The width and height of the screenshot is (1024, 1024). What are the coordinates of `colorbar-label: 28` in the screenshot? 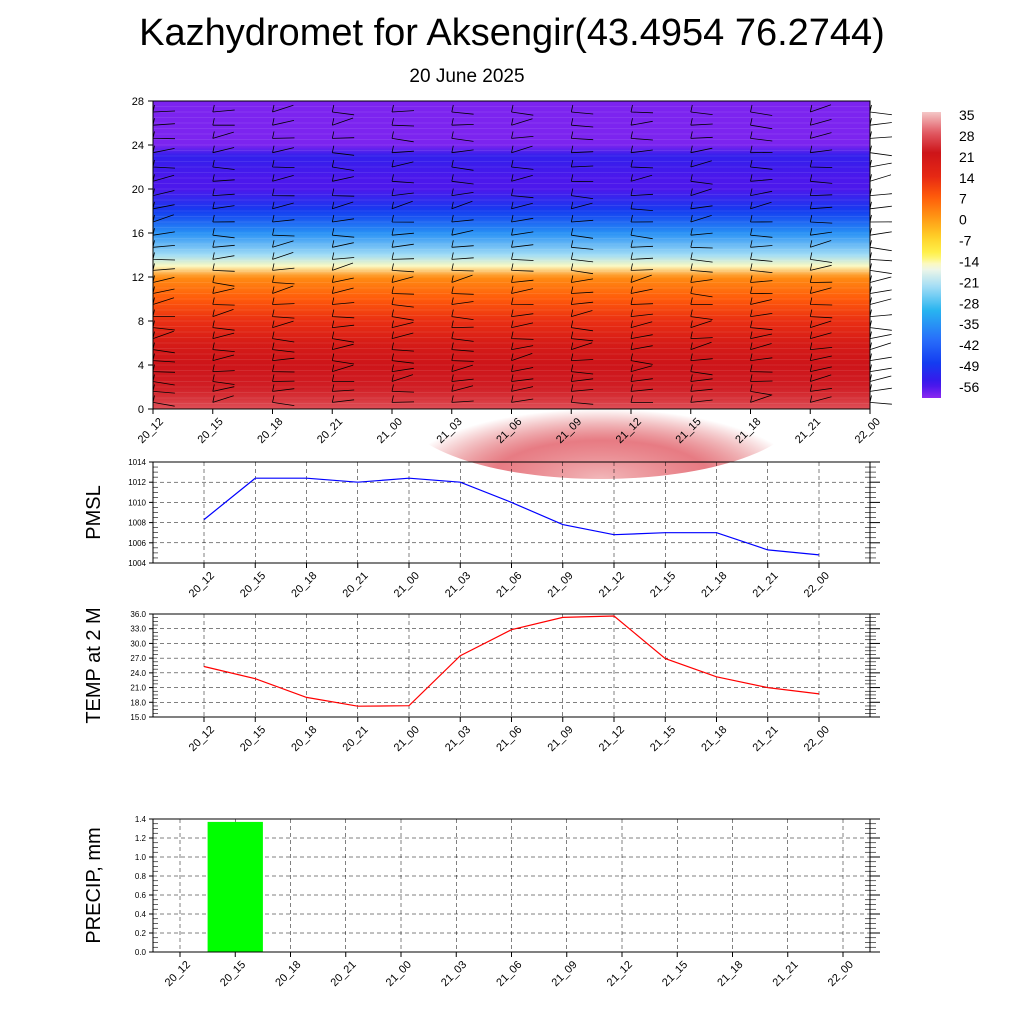 It's located at (967, 136).